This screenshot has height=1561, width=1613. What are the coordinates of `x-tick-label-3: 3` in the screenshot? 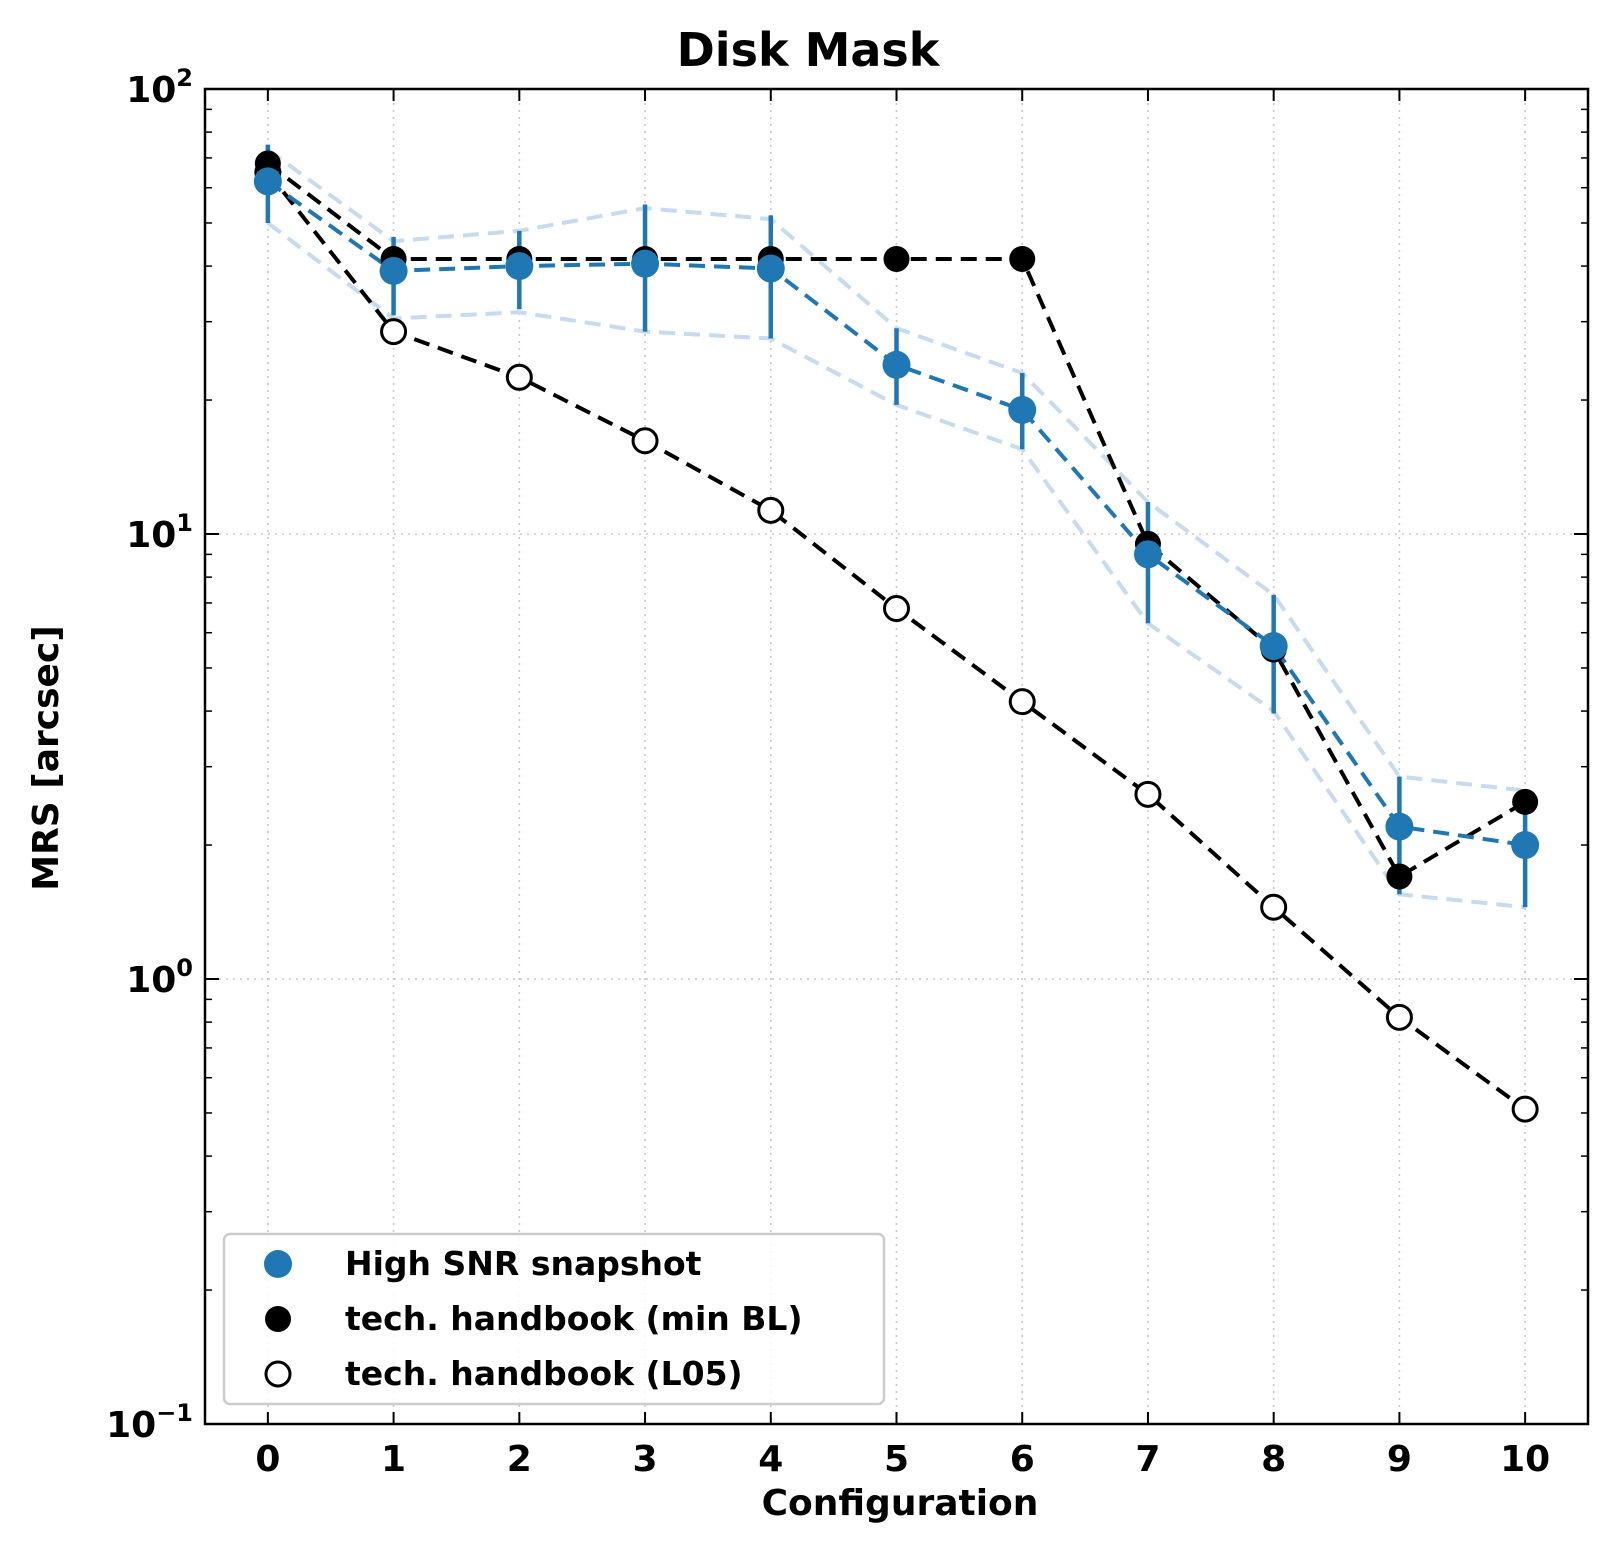 It's located at (645, 1459).